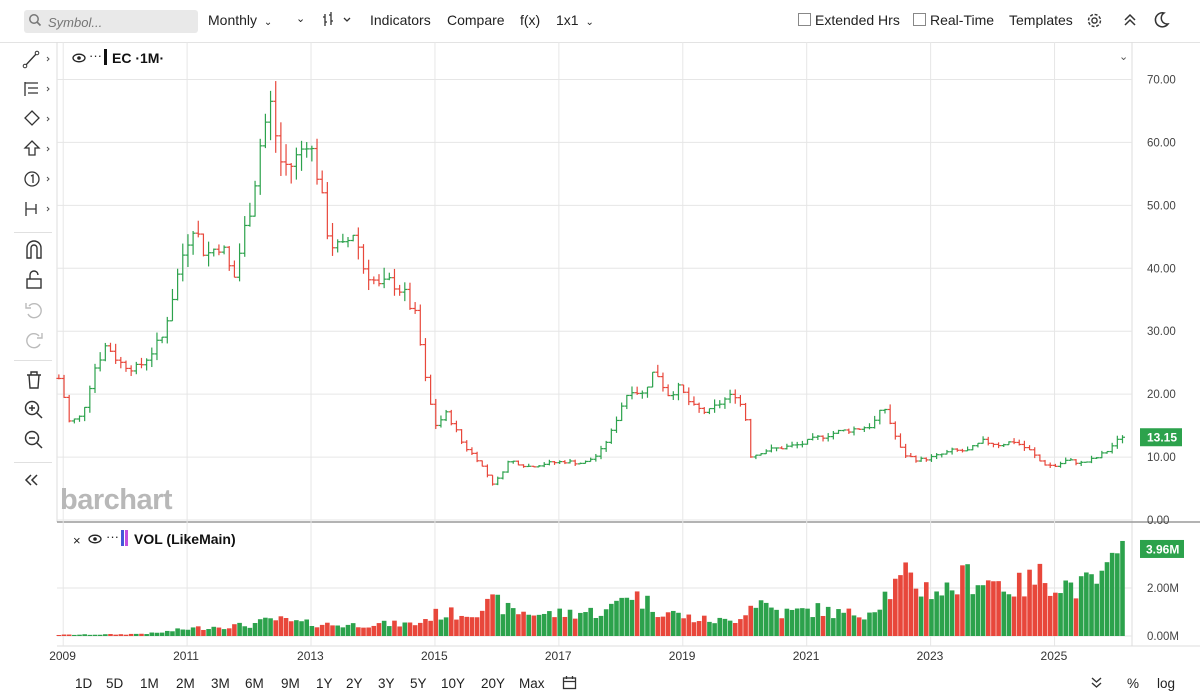 This screenshot has height=695, width=1200. I want to click on undo-icon, so click(35, 310).